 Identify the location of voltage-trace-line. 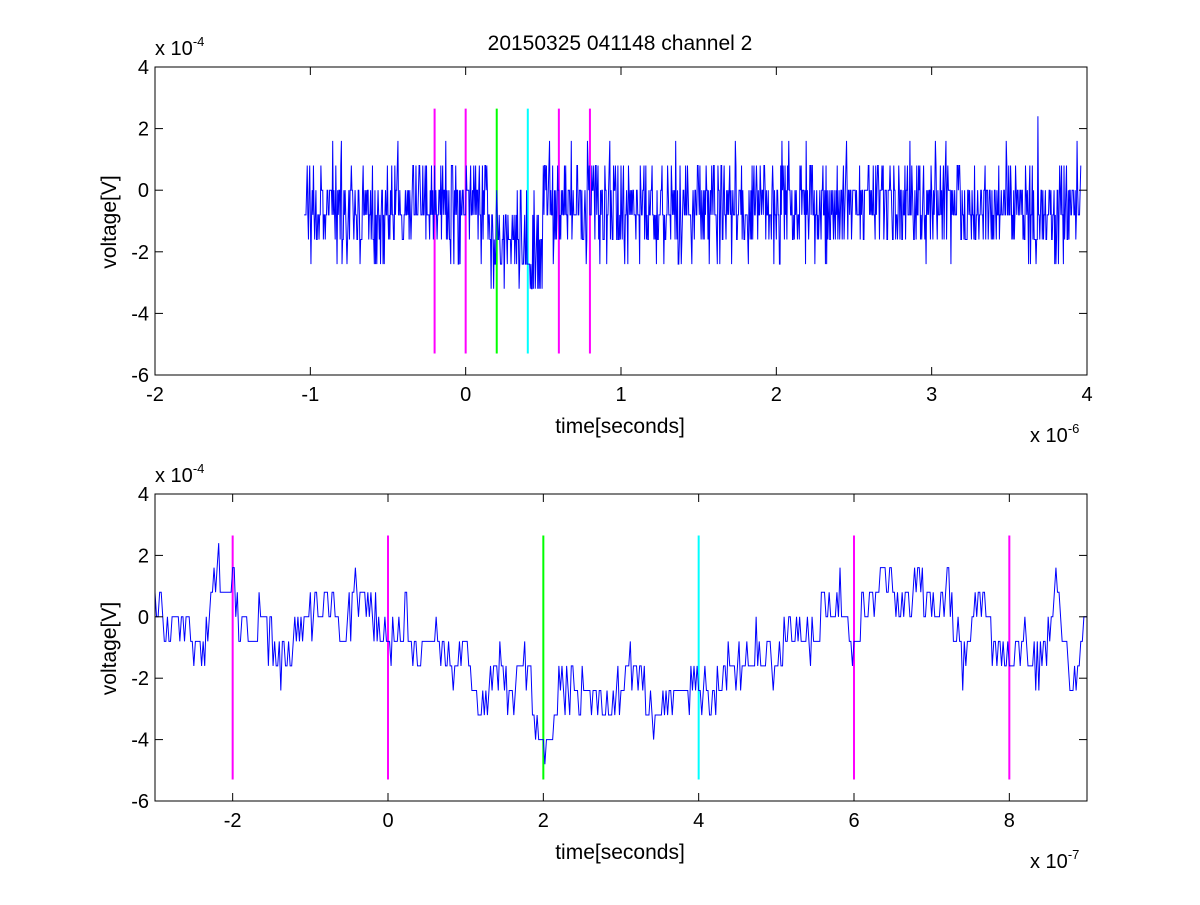
(693, 203).